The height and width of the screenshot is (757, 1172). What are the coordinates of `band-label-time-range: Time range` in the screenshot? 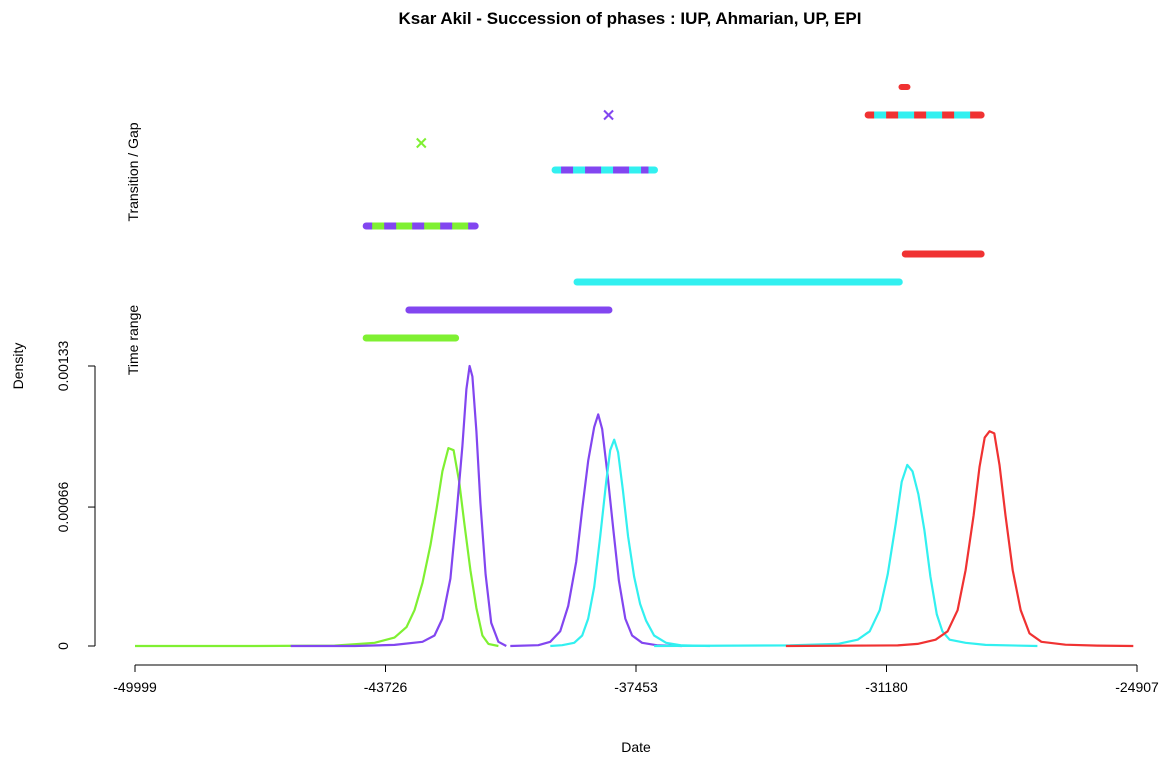 It's located at (133, 340).